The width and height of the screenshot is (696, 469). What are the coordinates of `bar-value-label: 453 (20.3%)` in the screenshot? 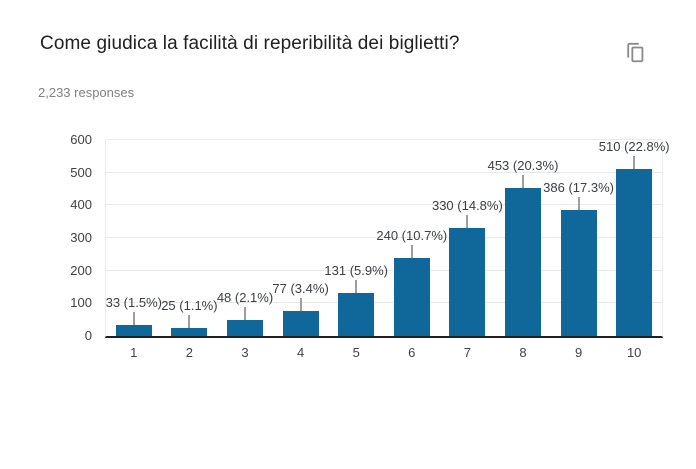 It's located at (523, 166).